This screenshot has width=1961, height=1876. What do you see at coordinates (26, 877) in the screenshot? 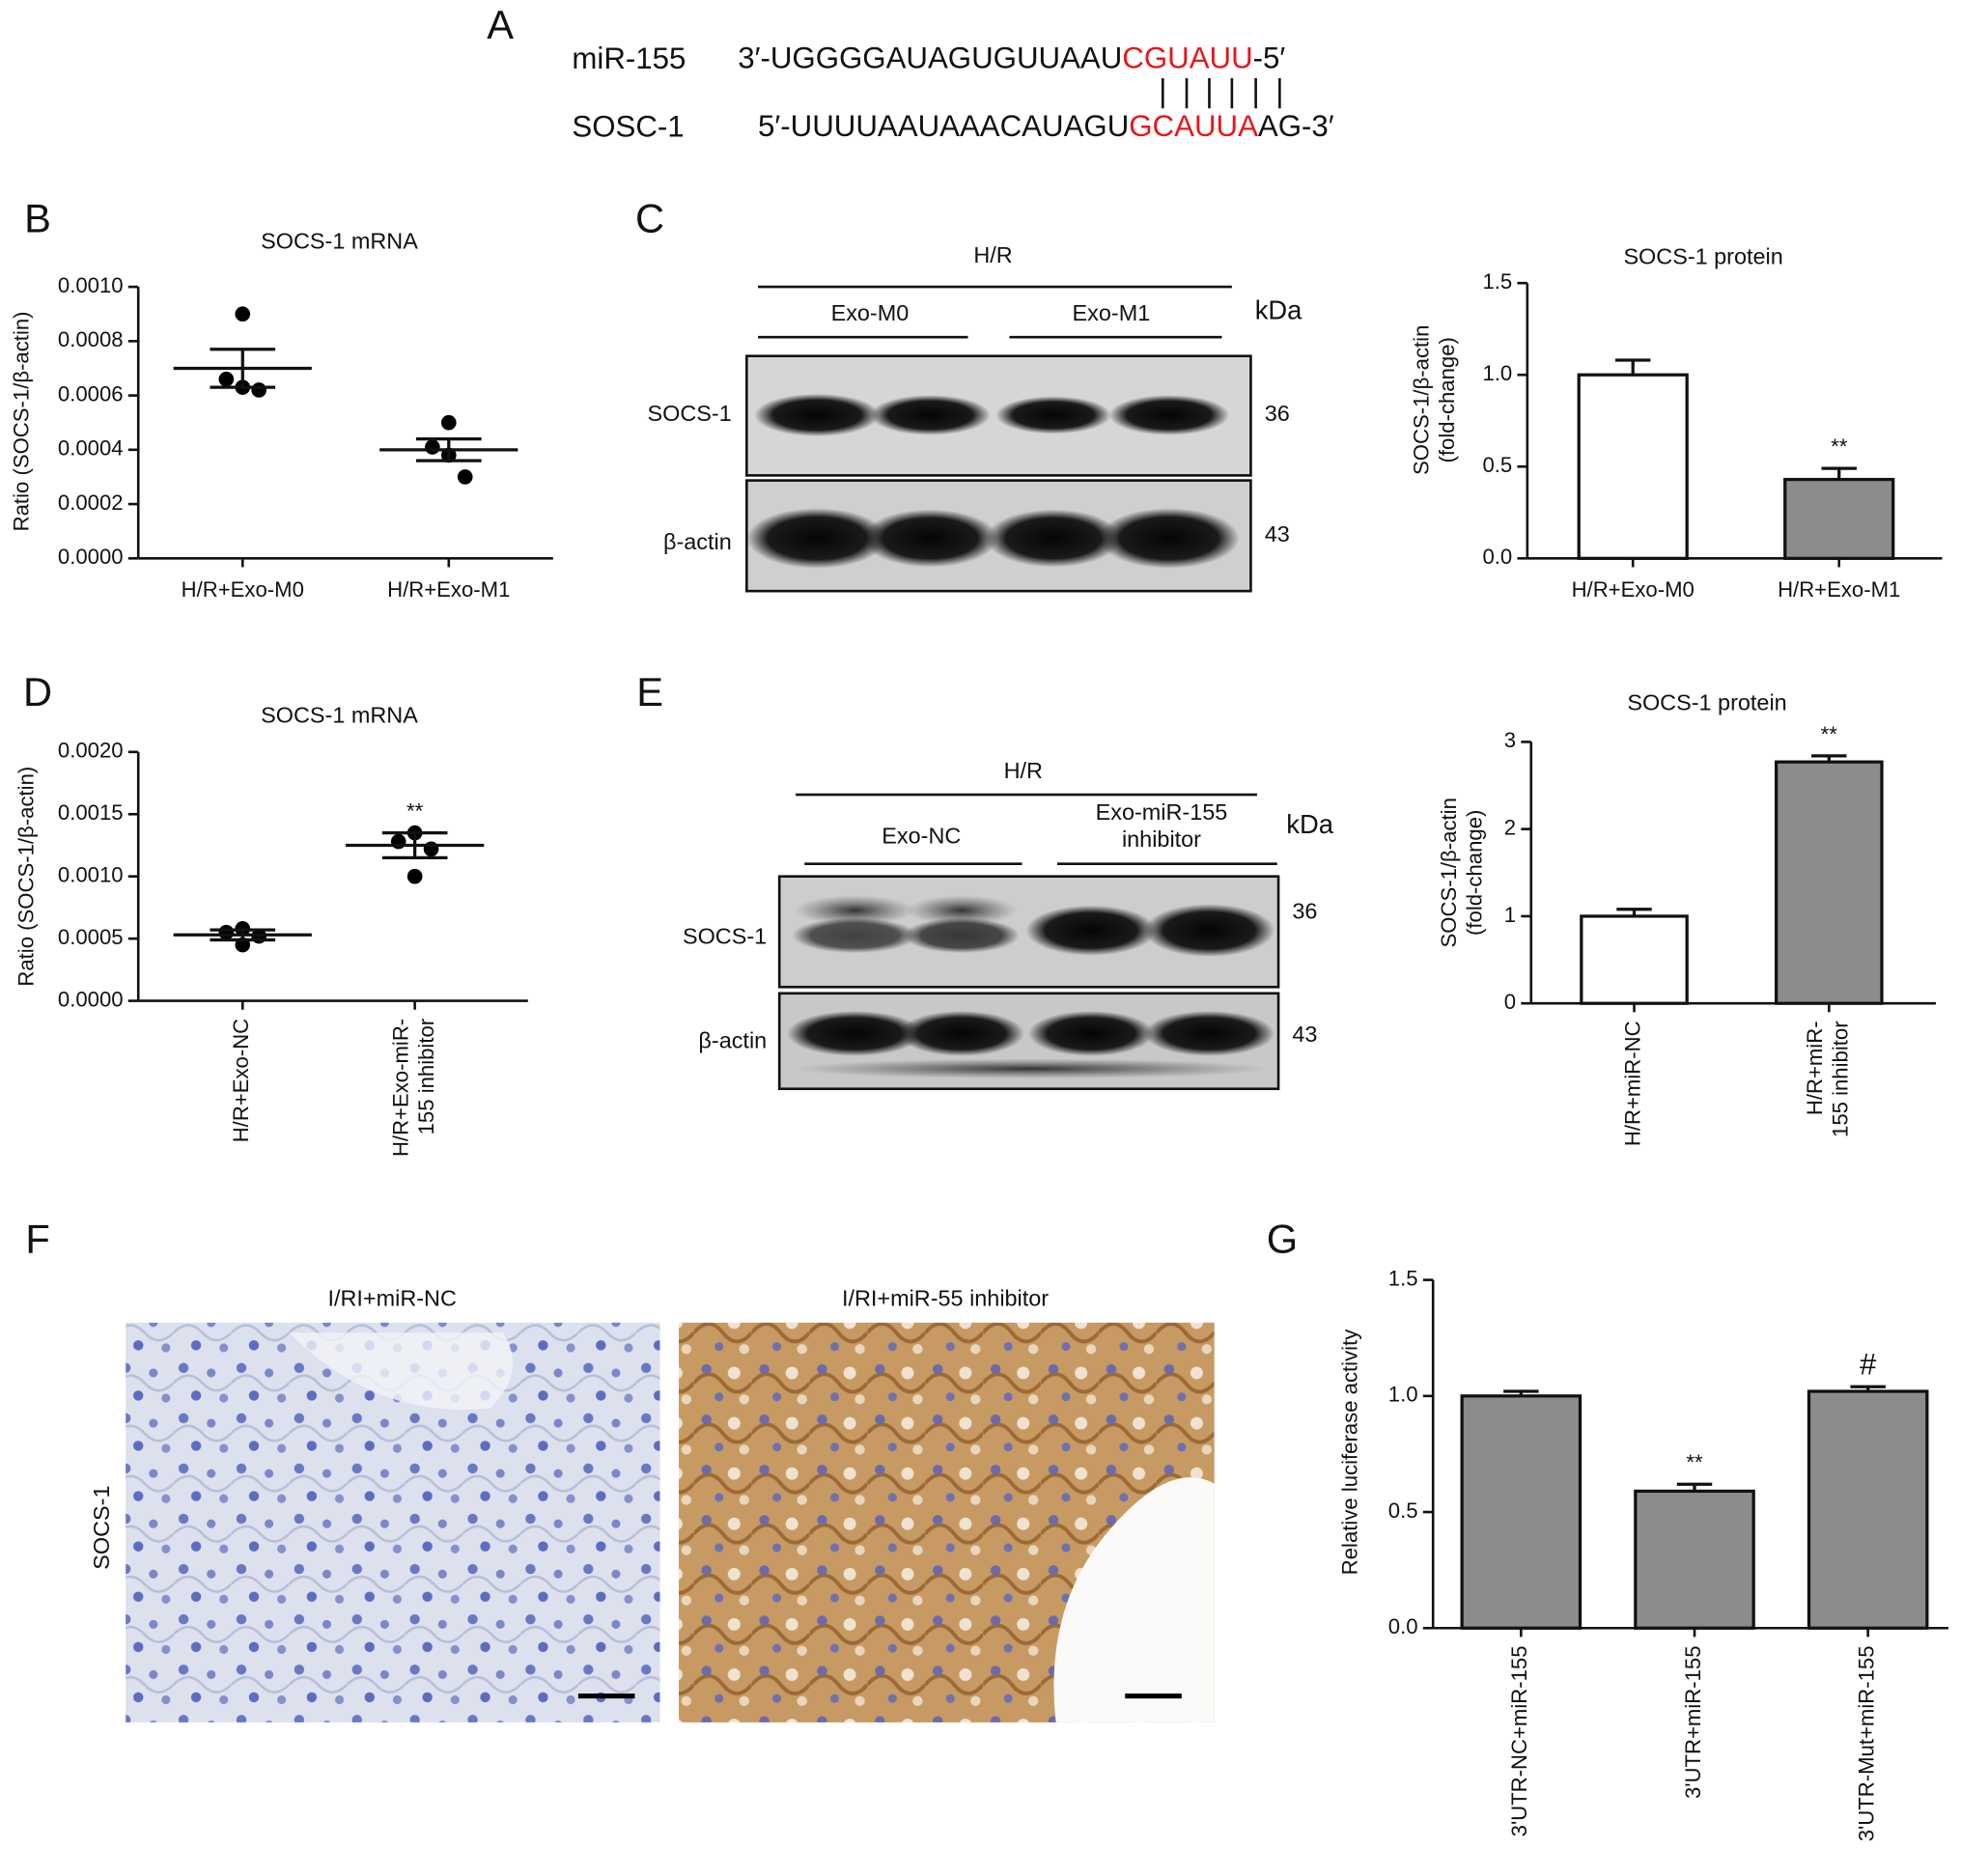
I see `y-axis-label: Ratio (SOCS-1/β-actin)` at bounding box center [26, 877].